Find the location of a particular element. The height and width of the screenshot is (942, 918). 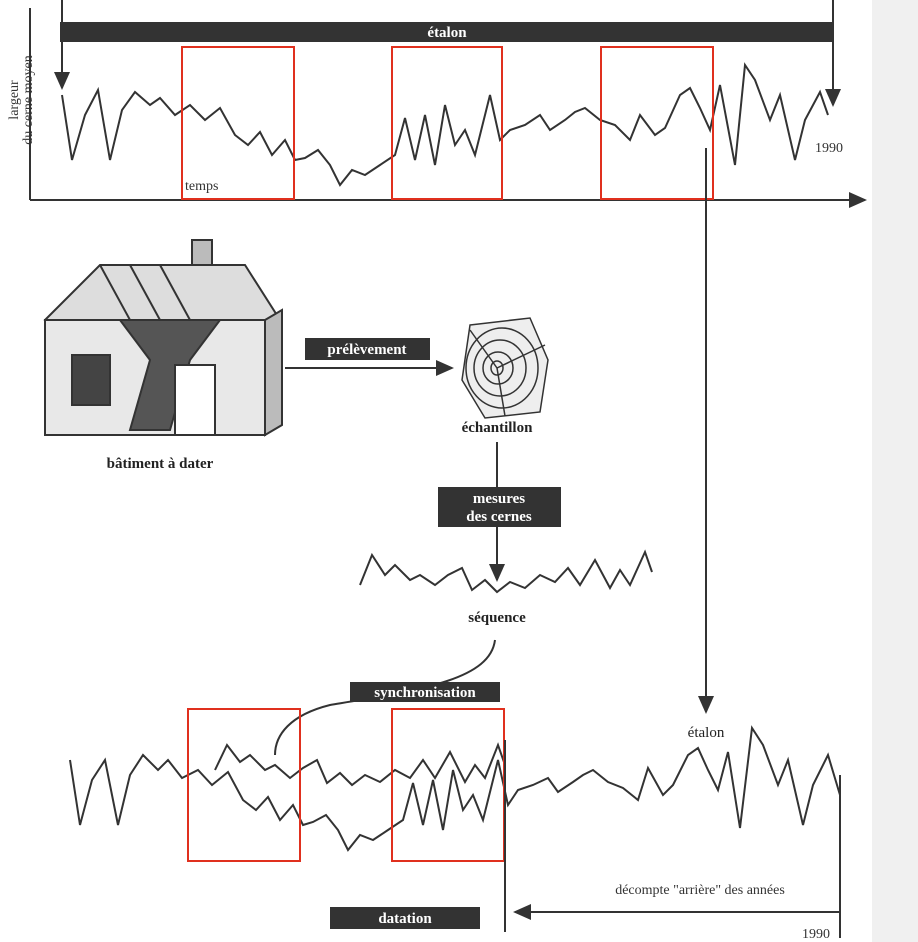

y-axis-label: du cerne moyen is located at coordinates (28, 99).